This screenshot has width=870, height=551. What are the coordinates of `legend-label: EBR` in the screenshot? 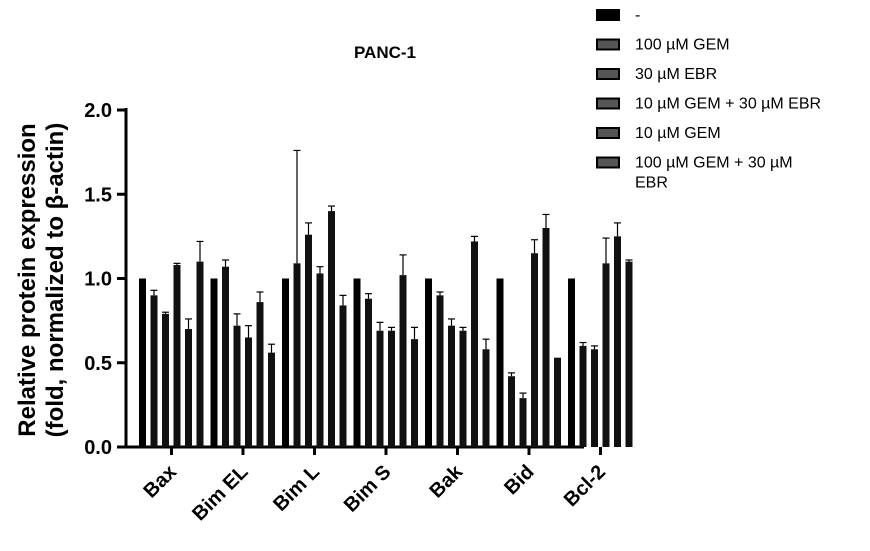 It's located at (651, 183).